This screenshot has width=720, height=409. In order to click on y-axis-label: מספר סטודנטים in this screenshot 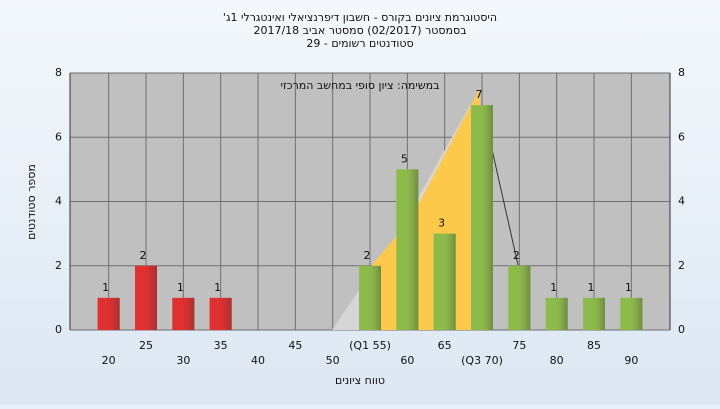, I will do `click(31, 202)`.